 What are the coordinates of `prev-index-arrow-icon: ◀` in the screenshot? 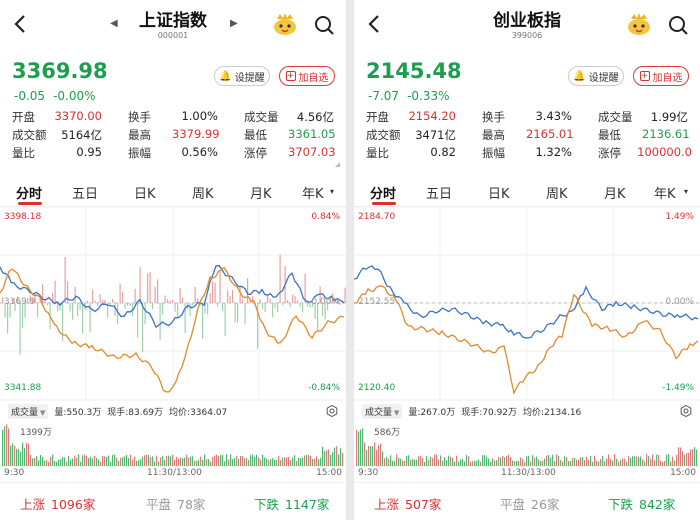 It's located at (114, 23).